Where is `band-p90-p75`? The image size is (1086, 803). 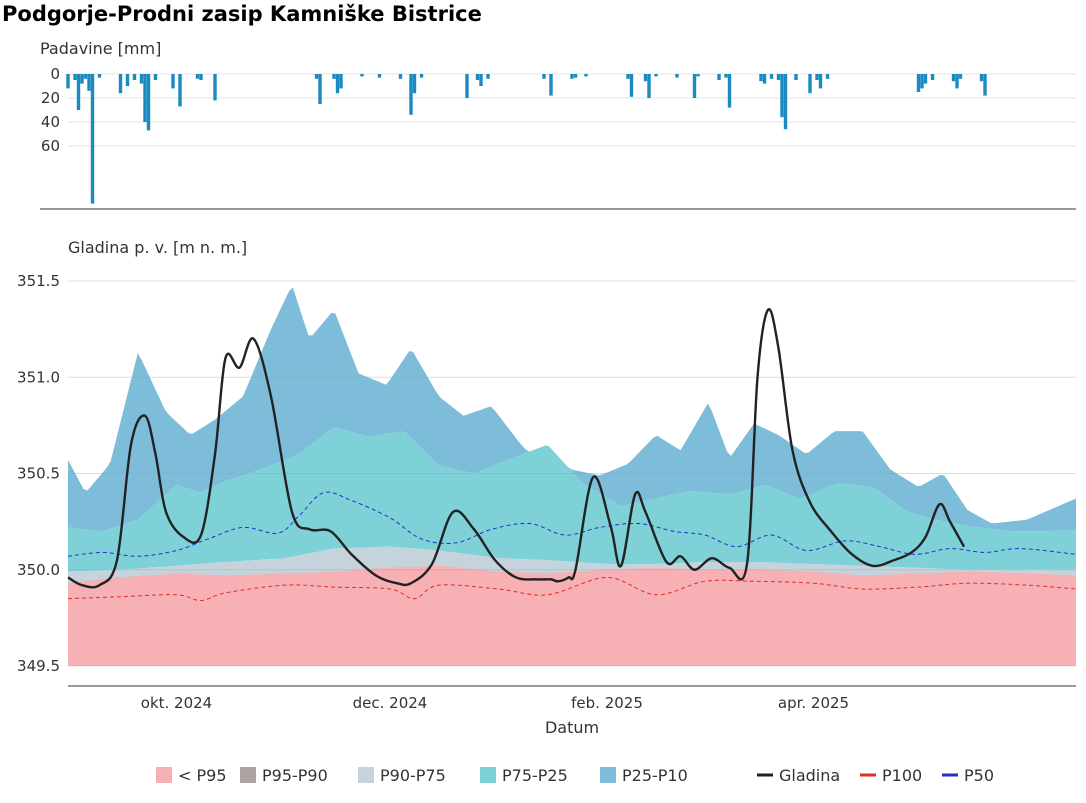 band-p90-p75 is located at coordinates (572, 565).